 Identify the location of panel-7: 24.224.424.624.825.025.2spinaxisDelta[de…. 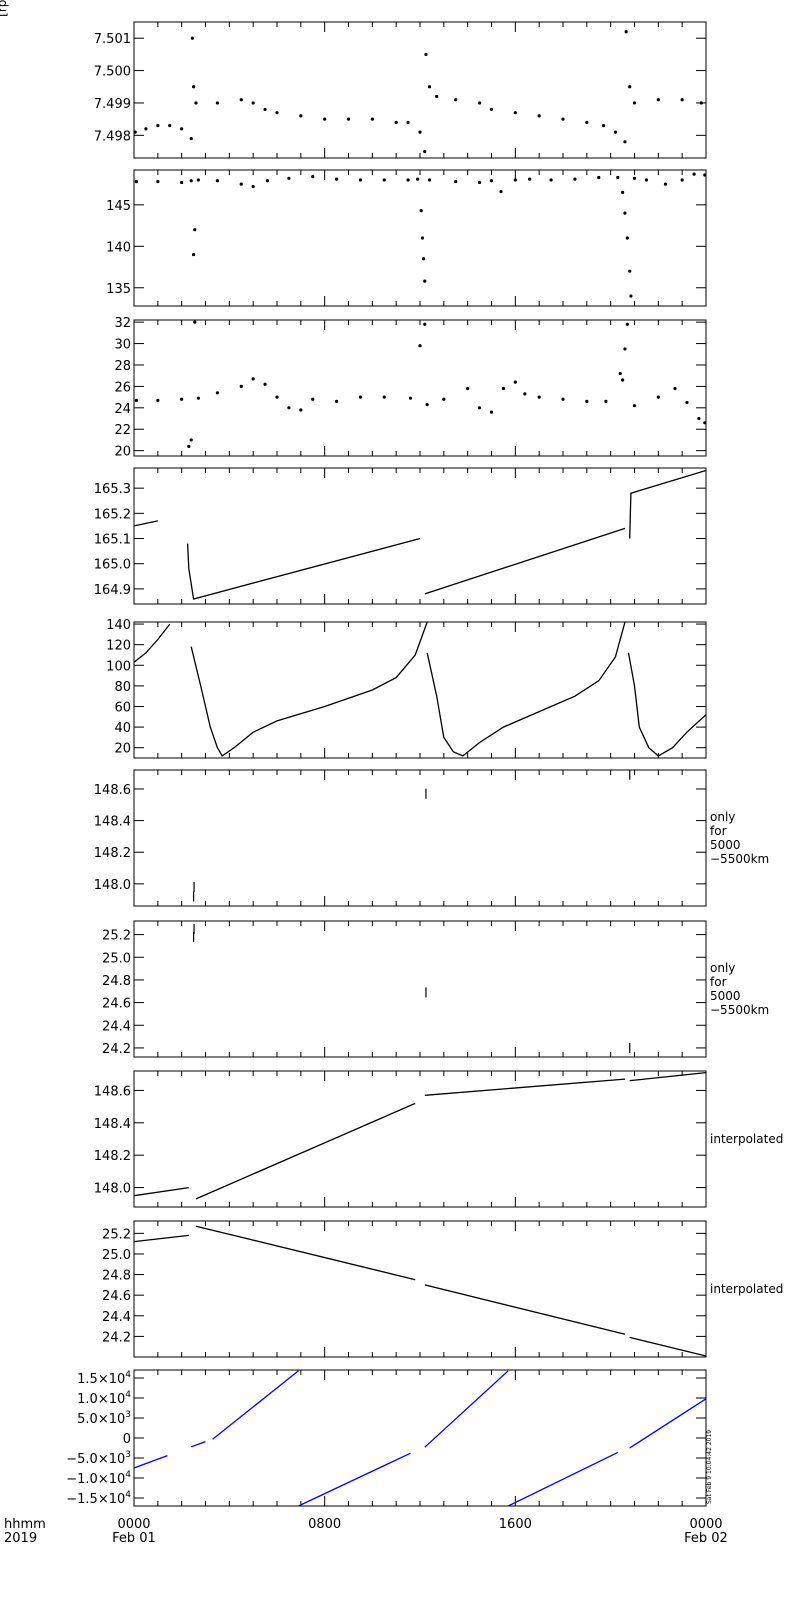
(435, 989).